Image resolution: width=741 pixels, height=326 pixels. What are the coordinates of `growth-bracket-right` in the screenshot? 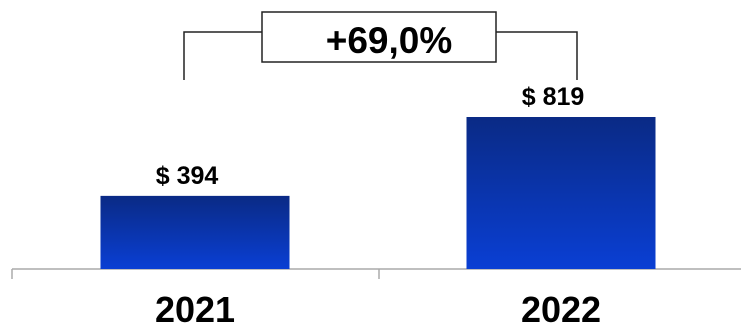 It's located at (537, 55).